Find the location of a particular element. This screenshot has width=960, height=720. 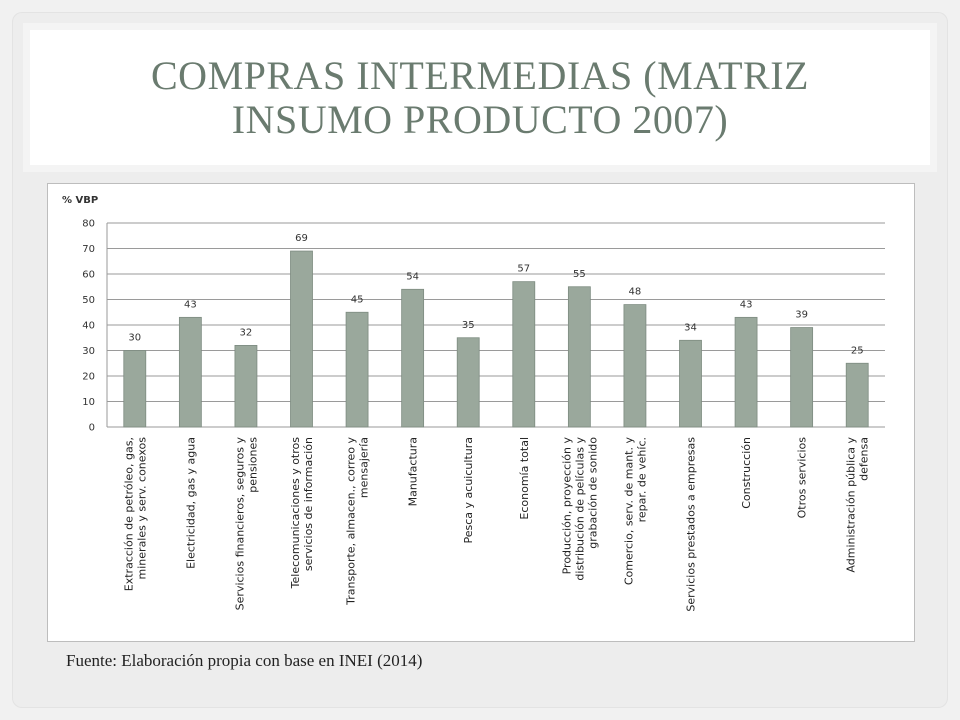

x-category-label: Manufactura is located at coordinates (413, 471).